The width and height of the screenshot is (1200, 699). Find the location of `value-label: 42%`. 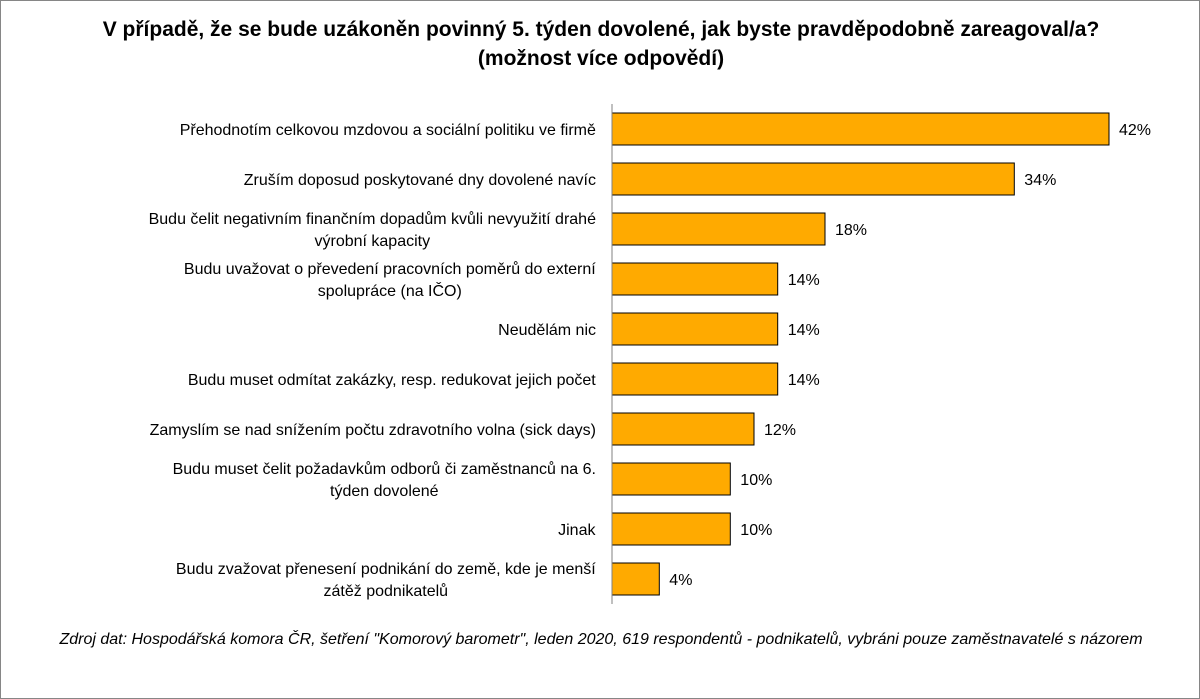

value-label: 42% is located at coordinates (1135, 130).